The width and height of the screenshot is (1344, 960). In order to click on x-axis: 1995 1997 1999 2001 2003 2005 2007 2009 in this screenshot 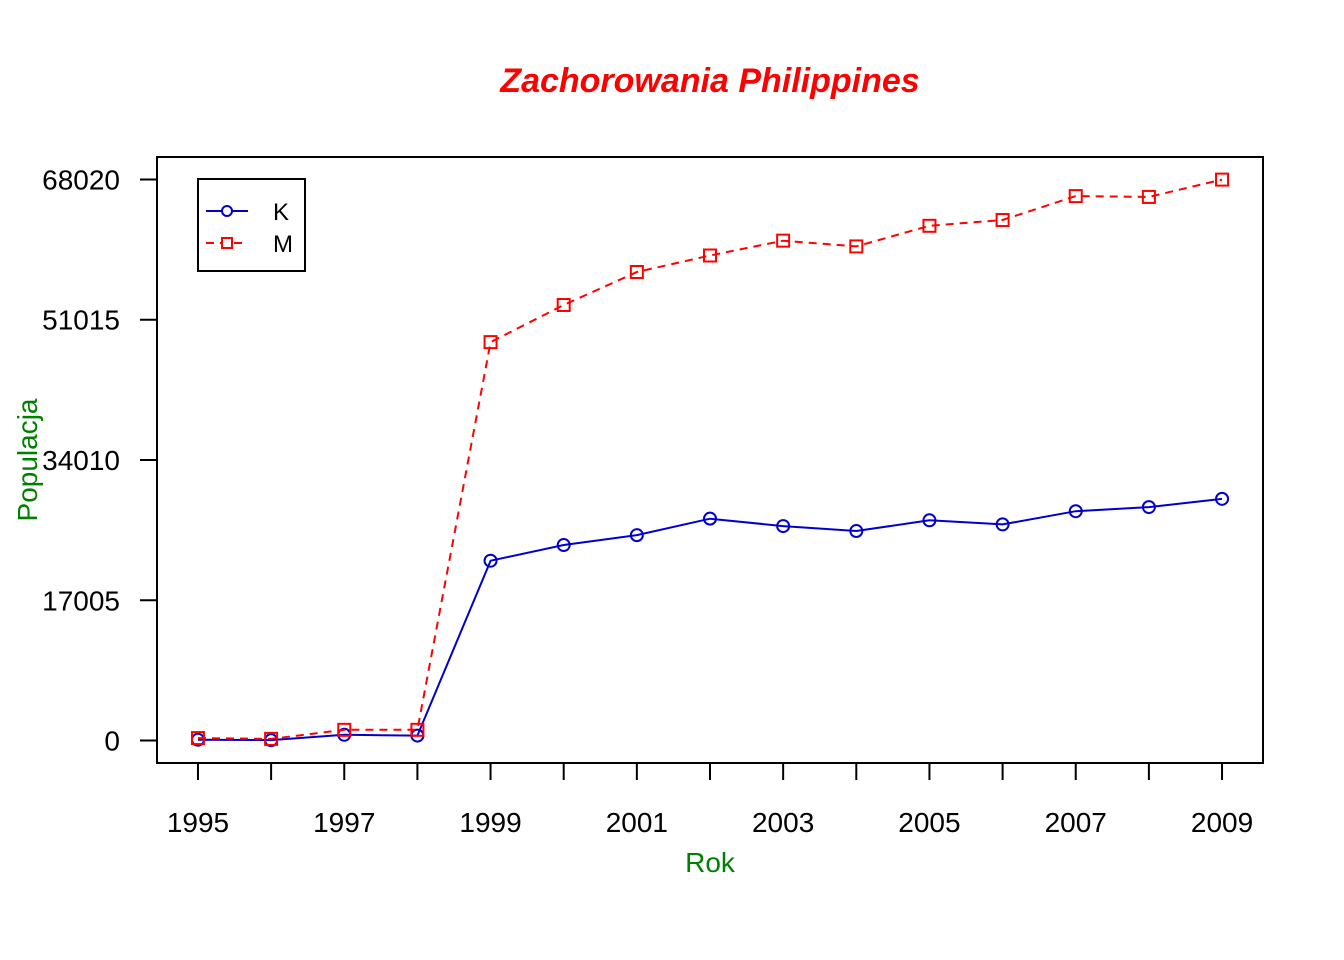, I will do `click(710, 800)`.